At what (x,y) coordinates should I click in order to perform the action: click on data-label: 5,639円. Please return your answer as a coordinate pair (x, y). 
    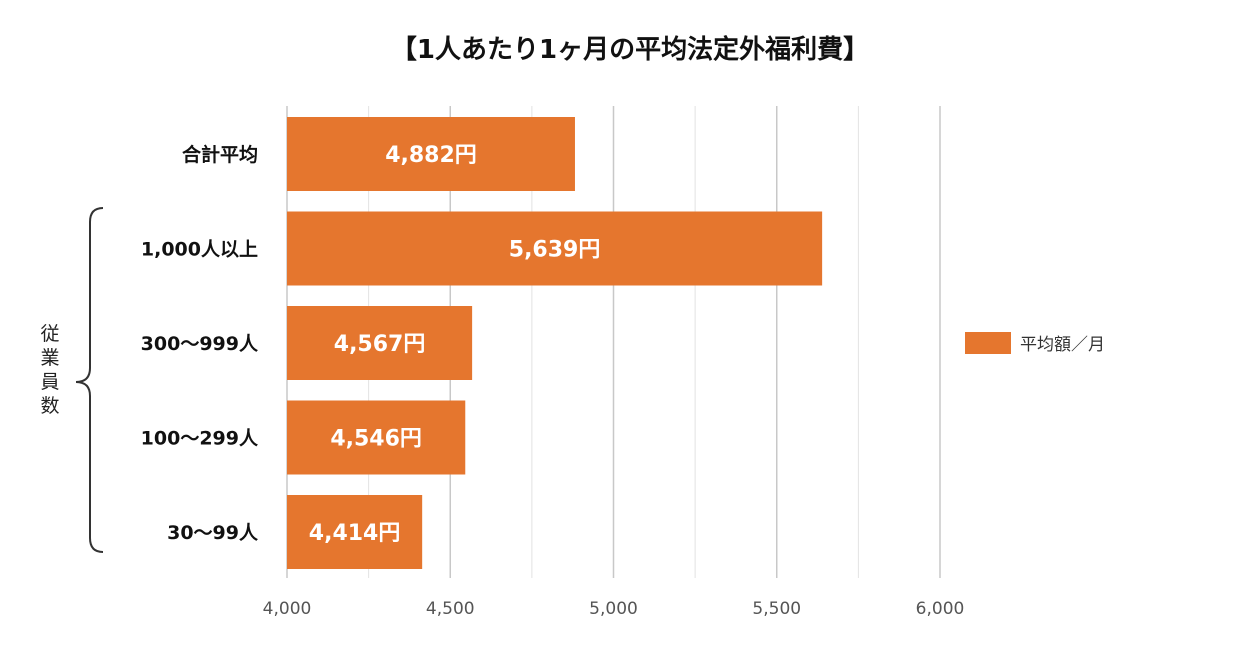
    Looking at the image, I should click on (555, 250).